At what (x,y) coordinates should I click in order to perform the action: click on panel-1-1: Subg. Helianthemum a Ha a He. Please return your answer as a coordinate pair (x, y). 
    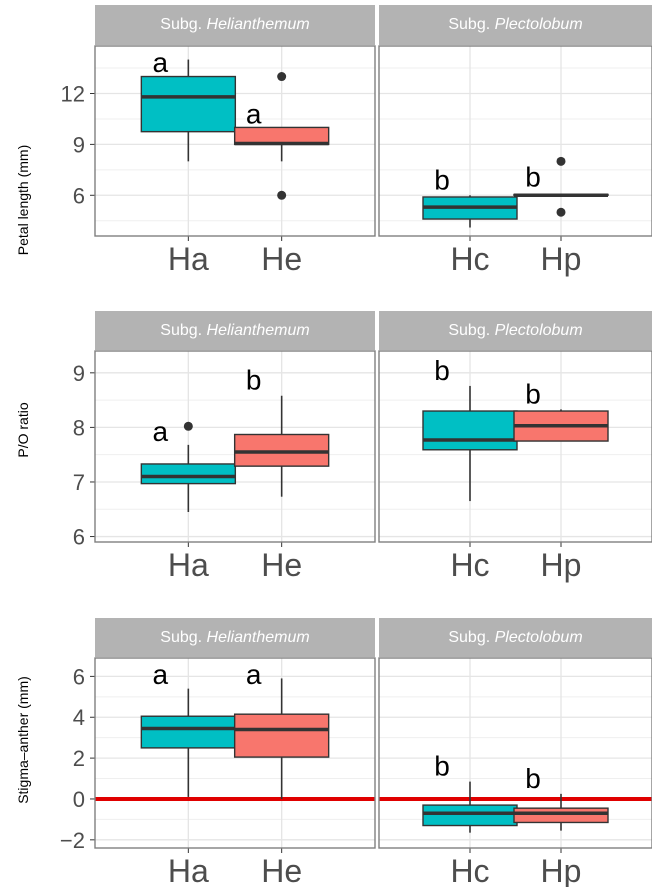
    Looking at the image, I should click on (235, 141).